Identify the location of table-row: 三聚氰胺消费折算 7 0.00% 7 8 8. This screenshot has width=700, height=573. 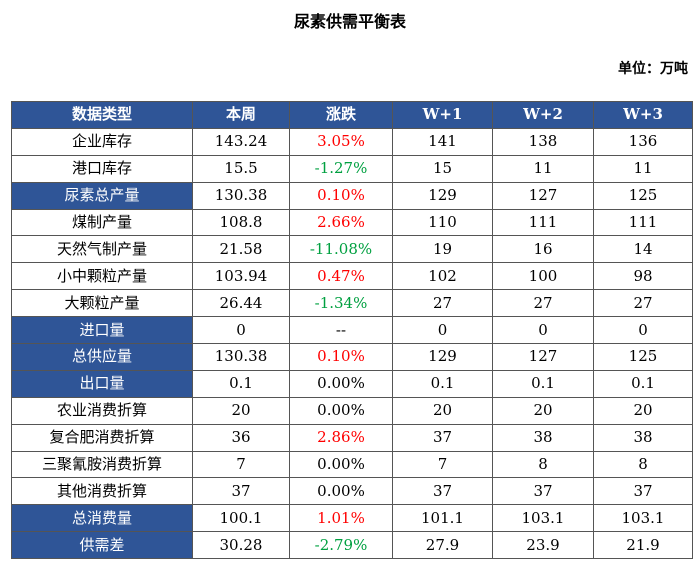
(352, 464).